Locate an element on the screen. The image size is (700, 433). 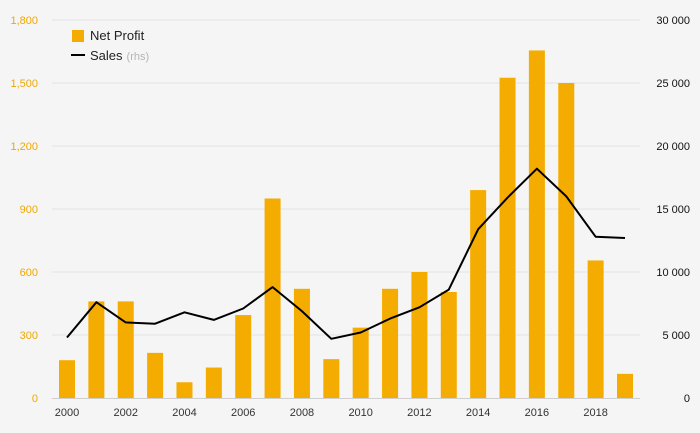
x-tick-label: 2006 is located at coordinates (243, 413).